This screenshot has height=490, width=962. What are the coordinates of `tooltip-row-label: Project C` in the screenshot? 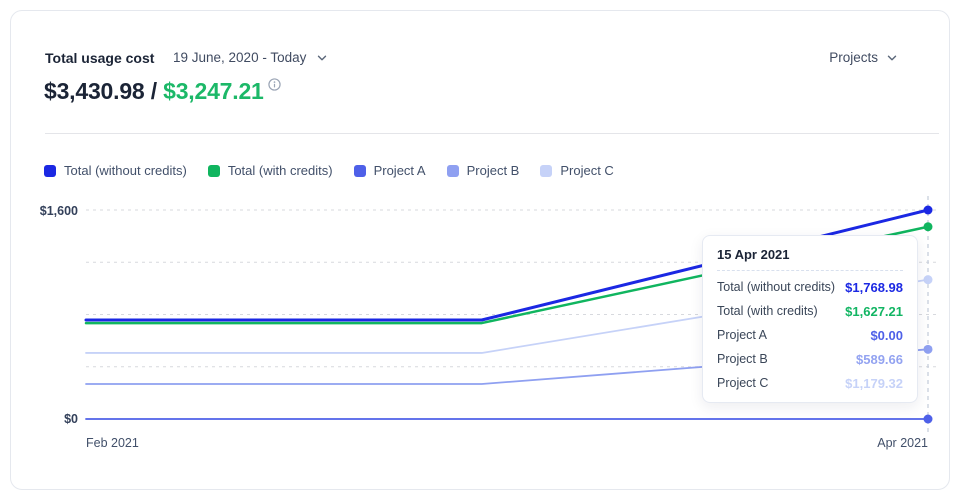 It's located at (743, 383).